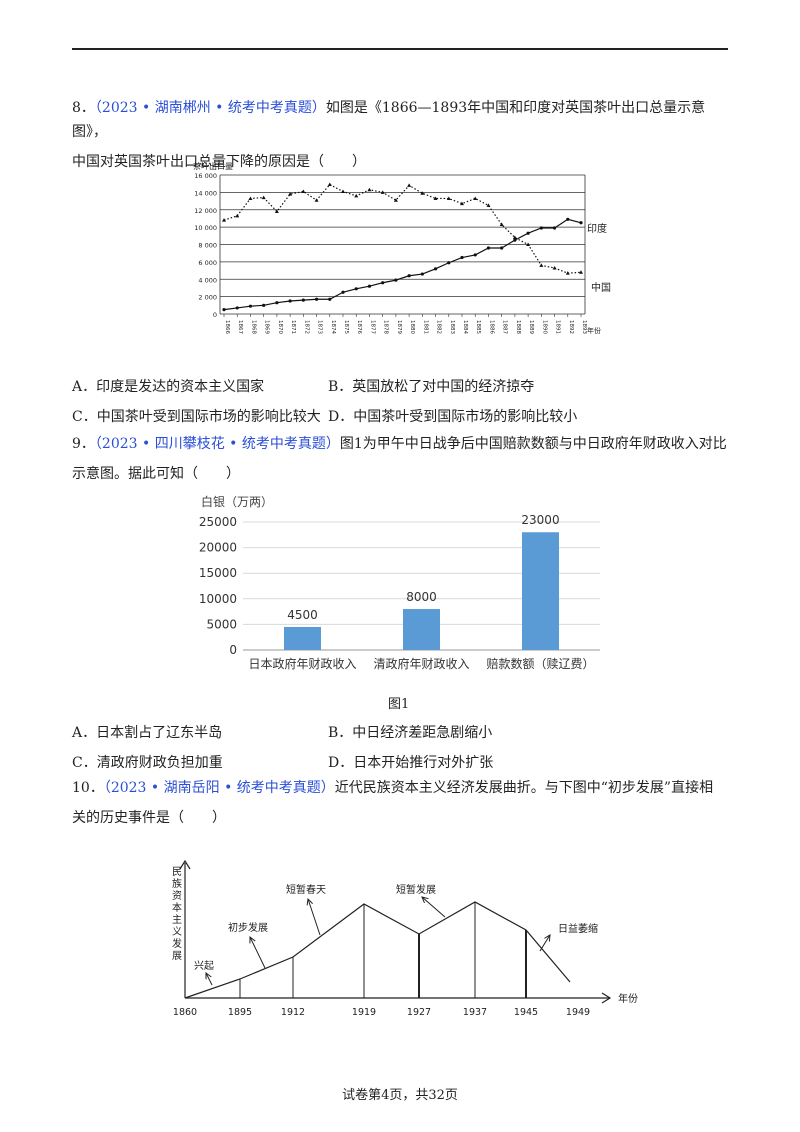 This screenshot has height=1132, width=800. Describe the element at coordinates (601, 287) in the screenshot. I see `legend-china: 中国` at that location.